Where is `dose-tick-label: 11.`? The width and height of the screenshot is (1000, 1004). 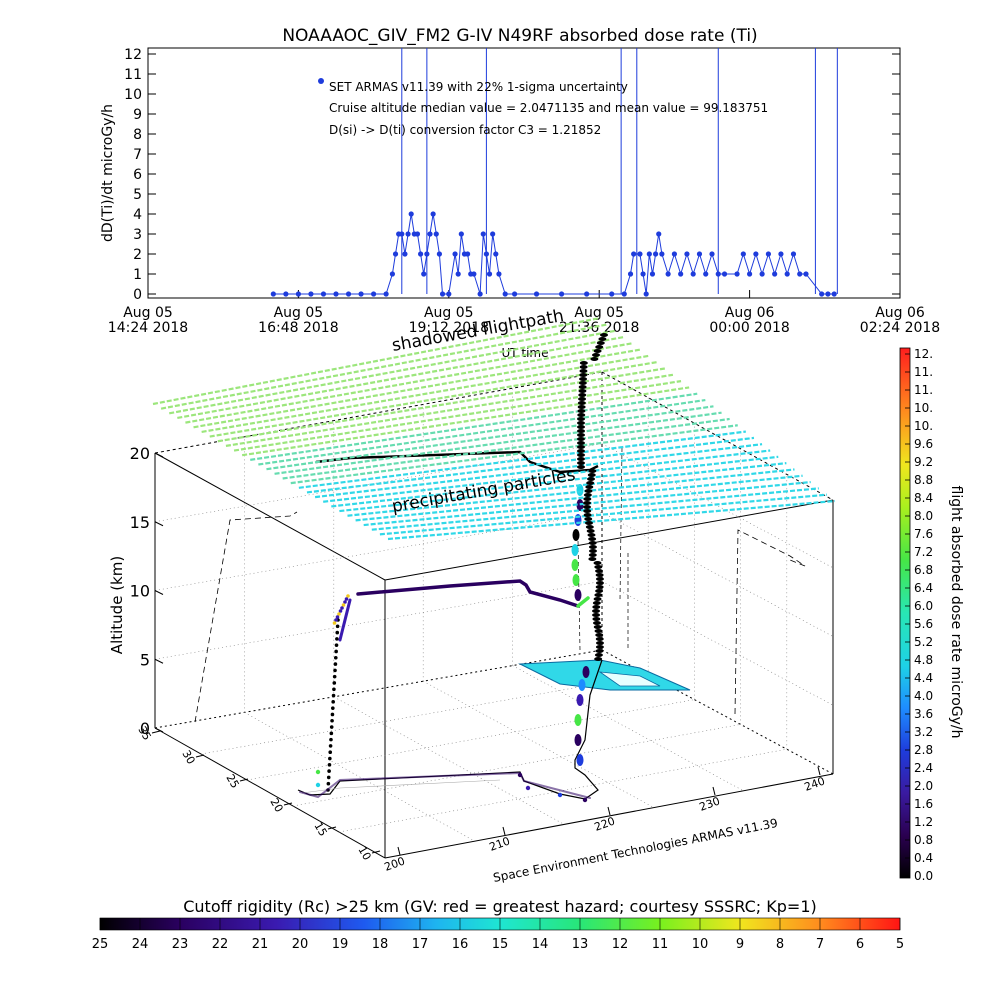
dose-tick-label: 11. is located at coordinates (923, 390).